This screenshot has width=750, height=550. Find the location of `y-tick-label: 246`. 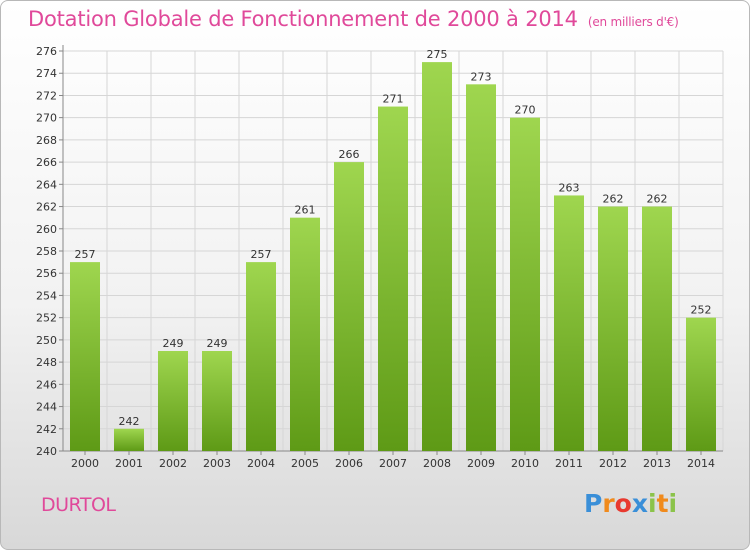

y-tick-label: 246 is located at coordinates (46, 384).